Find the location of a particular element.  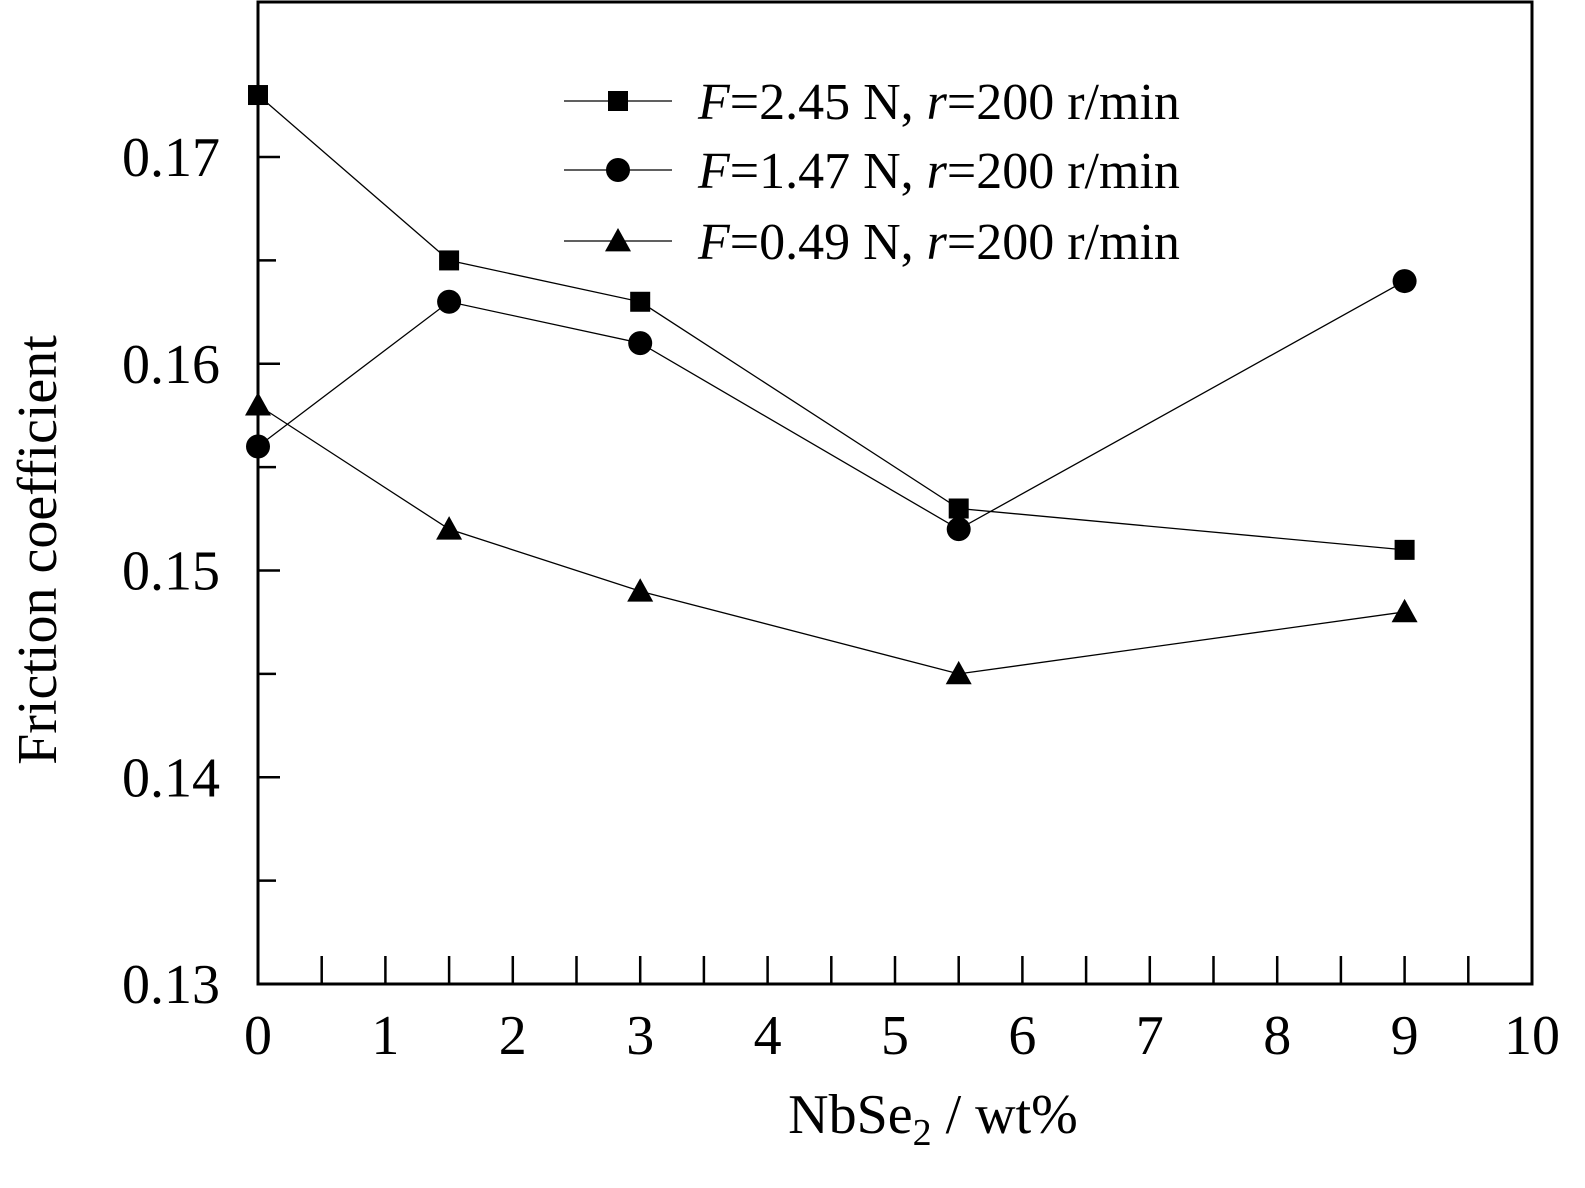

legend-marker-circle is located at coordinates (618, 170).